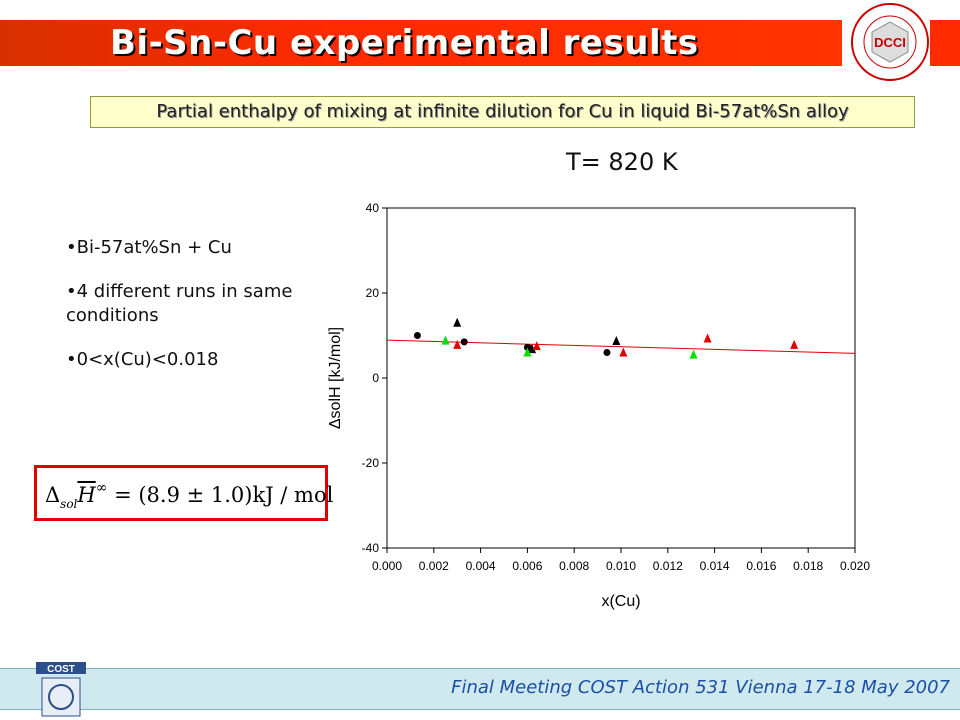 The image size is (960, 720). I want to click on x-tick-label: 0.006, so click(527, 566).